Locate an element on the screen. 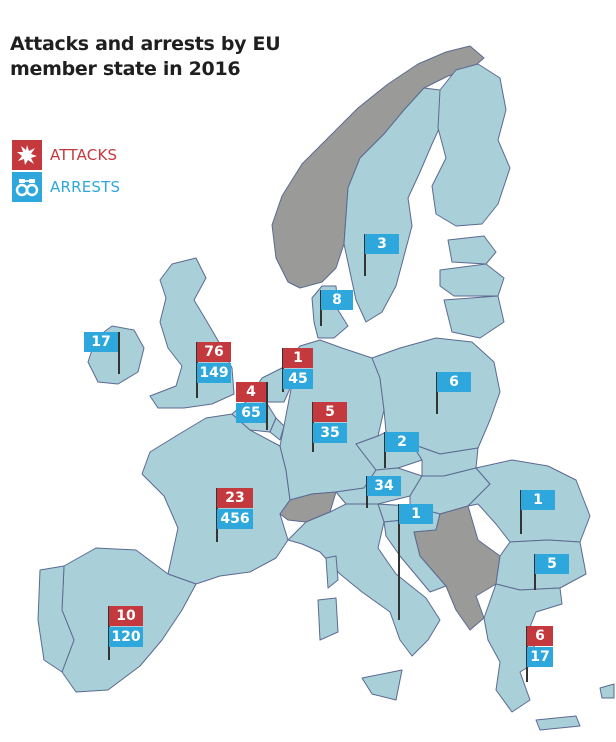 The image size is (616, 742). attacks-count-belgium: 4 is located at coordinates (251, 392).